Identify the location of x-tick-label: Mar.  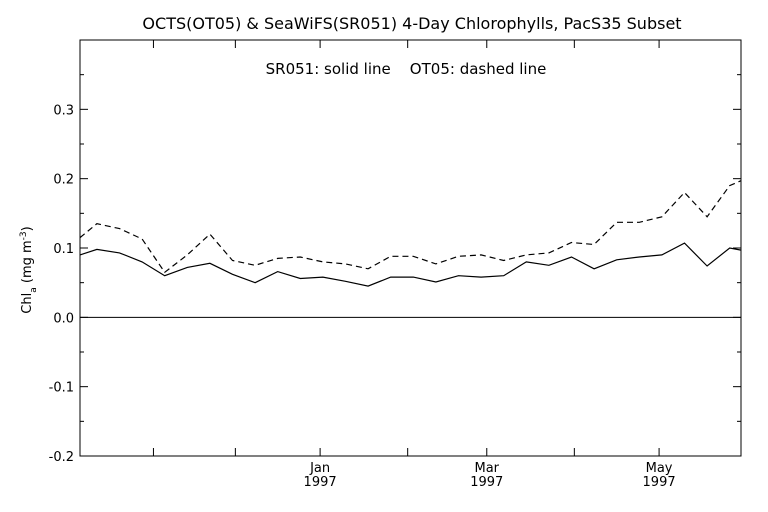
(487, 468).